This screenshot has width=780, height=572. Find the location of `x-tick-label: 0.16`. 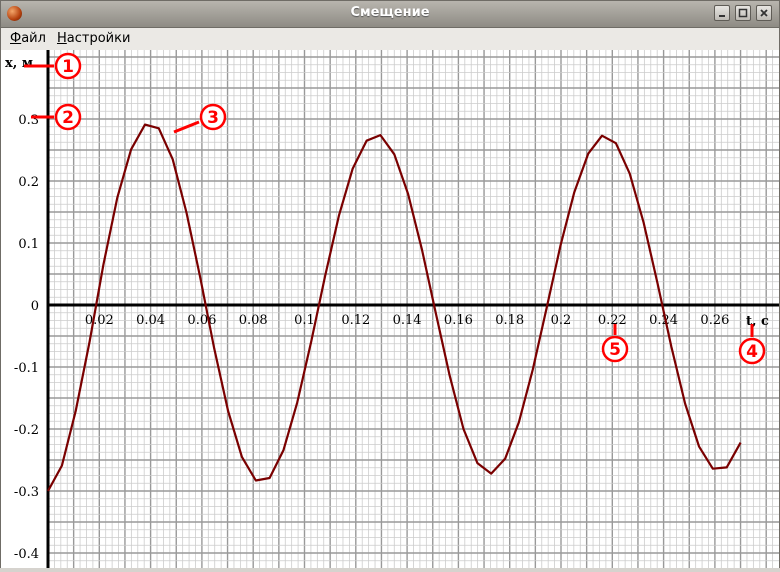

x-tick-label: 0.16 is located at coordinates (458, 320).